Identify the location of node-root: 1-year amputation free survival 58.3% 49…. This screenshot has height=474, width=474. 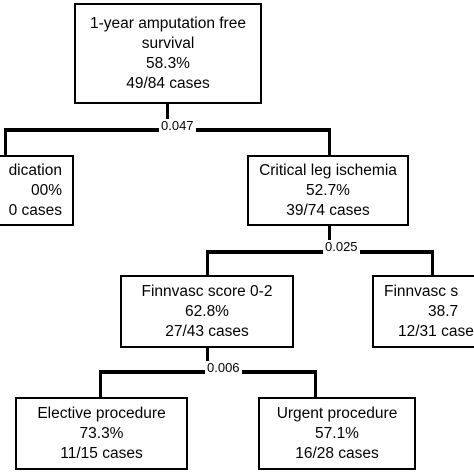
(168, 53).